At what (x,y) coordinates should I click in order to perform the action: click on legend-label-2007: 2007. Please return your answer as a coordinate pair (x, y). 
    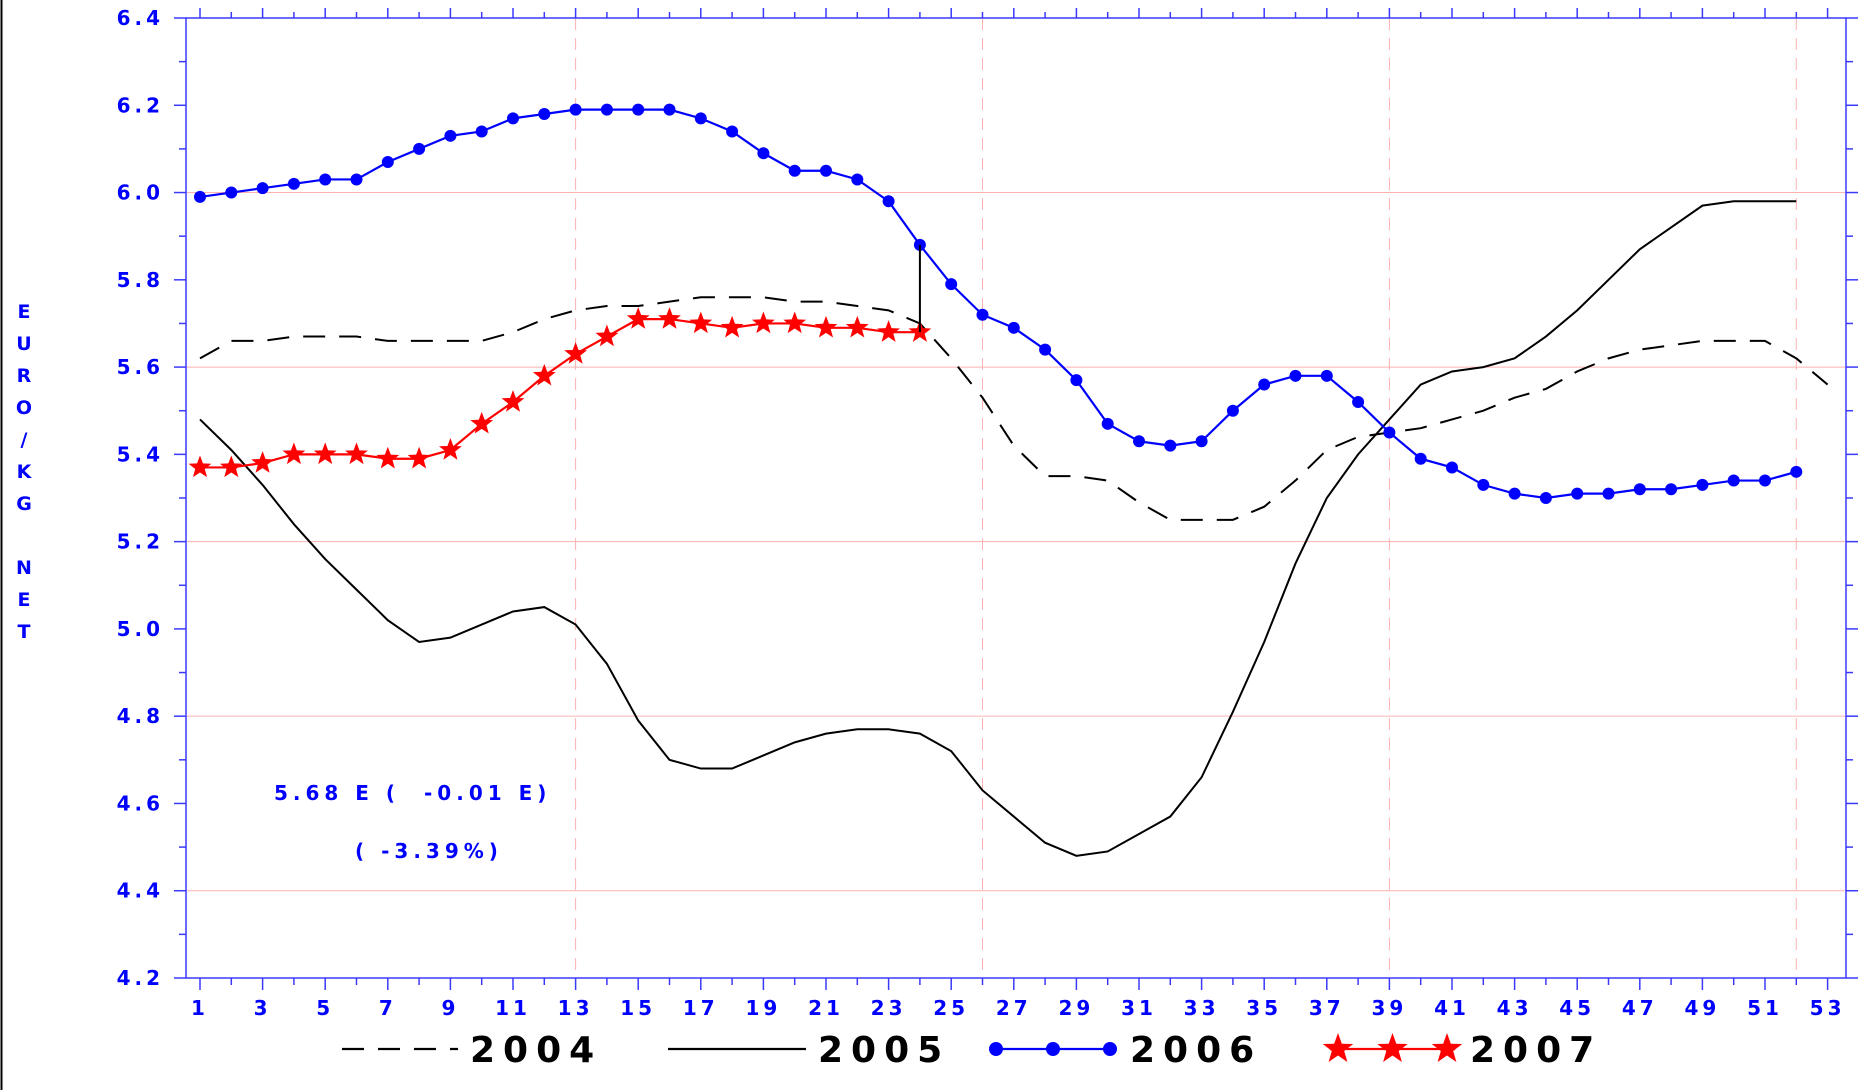
    Looking at the image, I should click on (1536, 1050).